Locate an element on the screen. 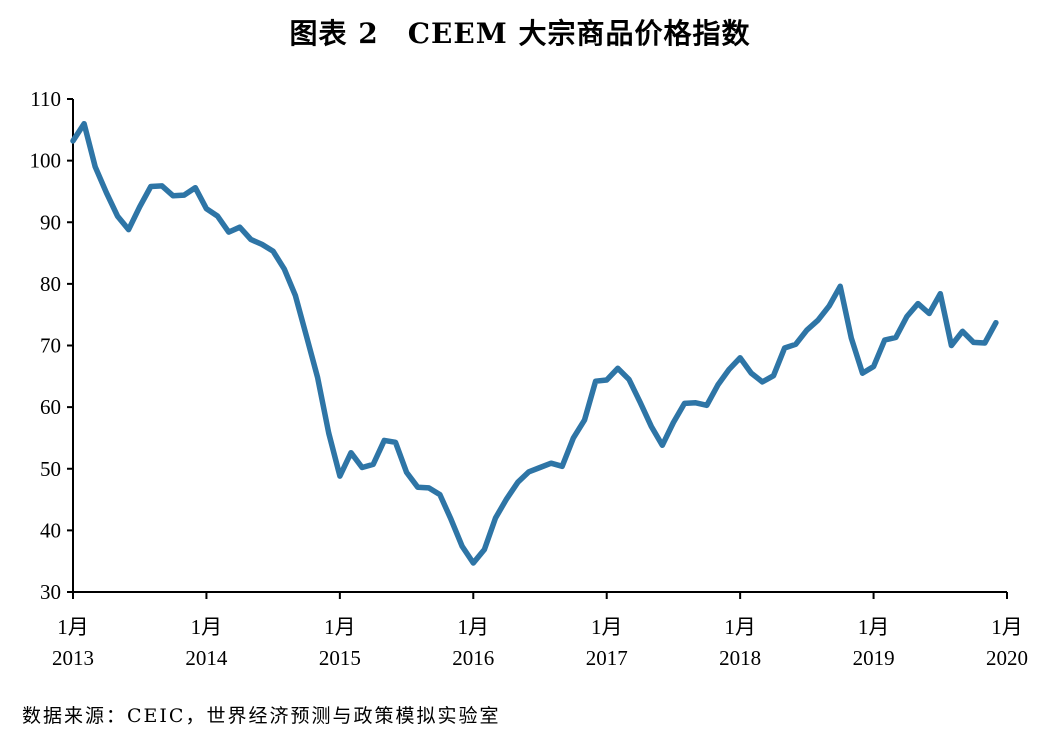  y-axis-ticks: 30 40 50 60 70 80 90 100 110 is located at coordinates (51, 345).